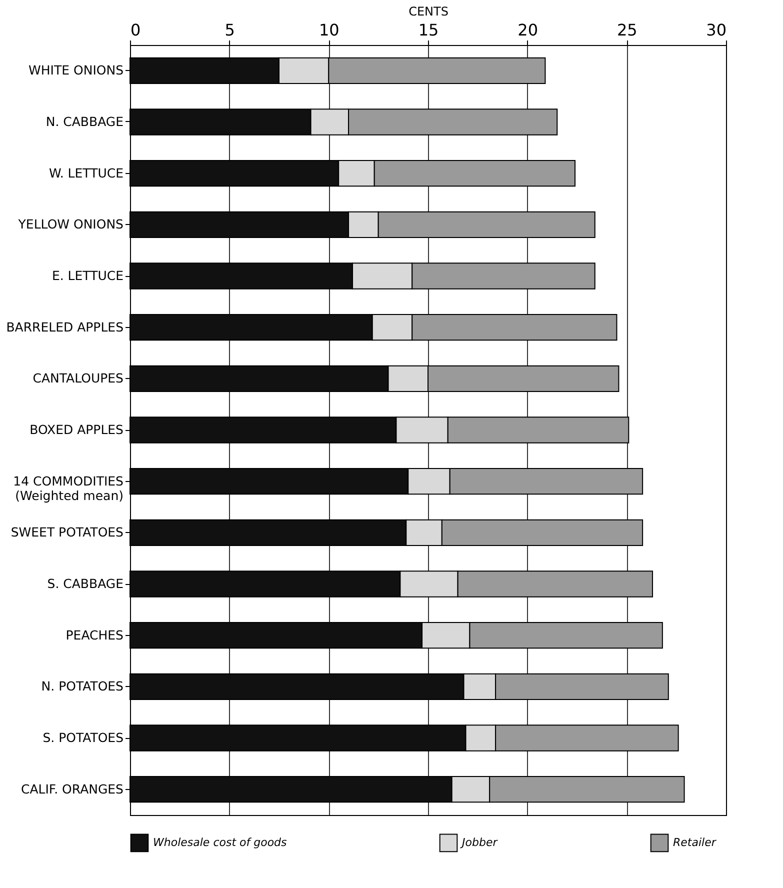  What do you see at coordinates (627, 30) in the screenshot?
I see `x-tick-label: 25` at bounding box center [627, 30].